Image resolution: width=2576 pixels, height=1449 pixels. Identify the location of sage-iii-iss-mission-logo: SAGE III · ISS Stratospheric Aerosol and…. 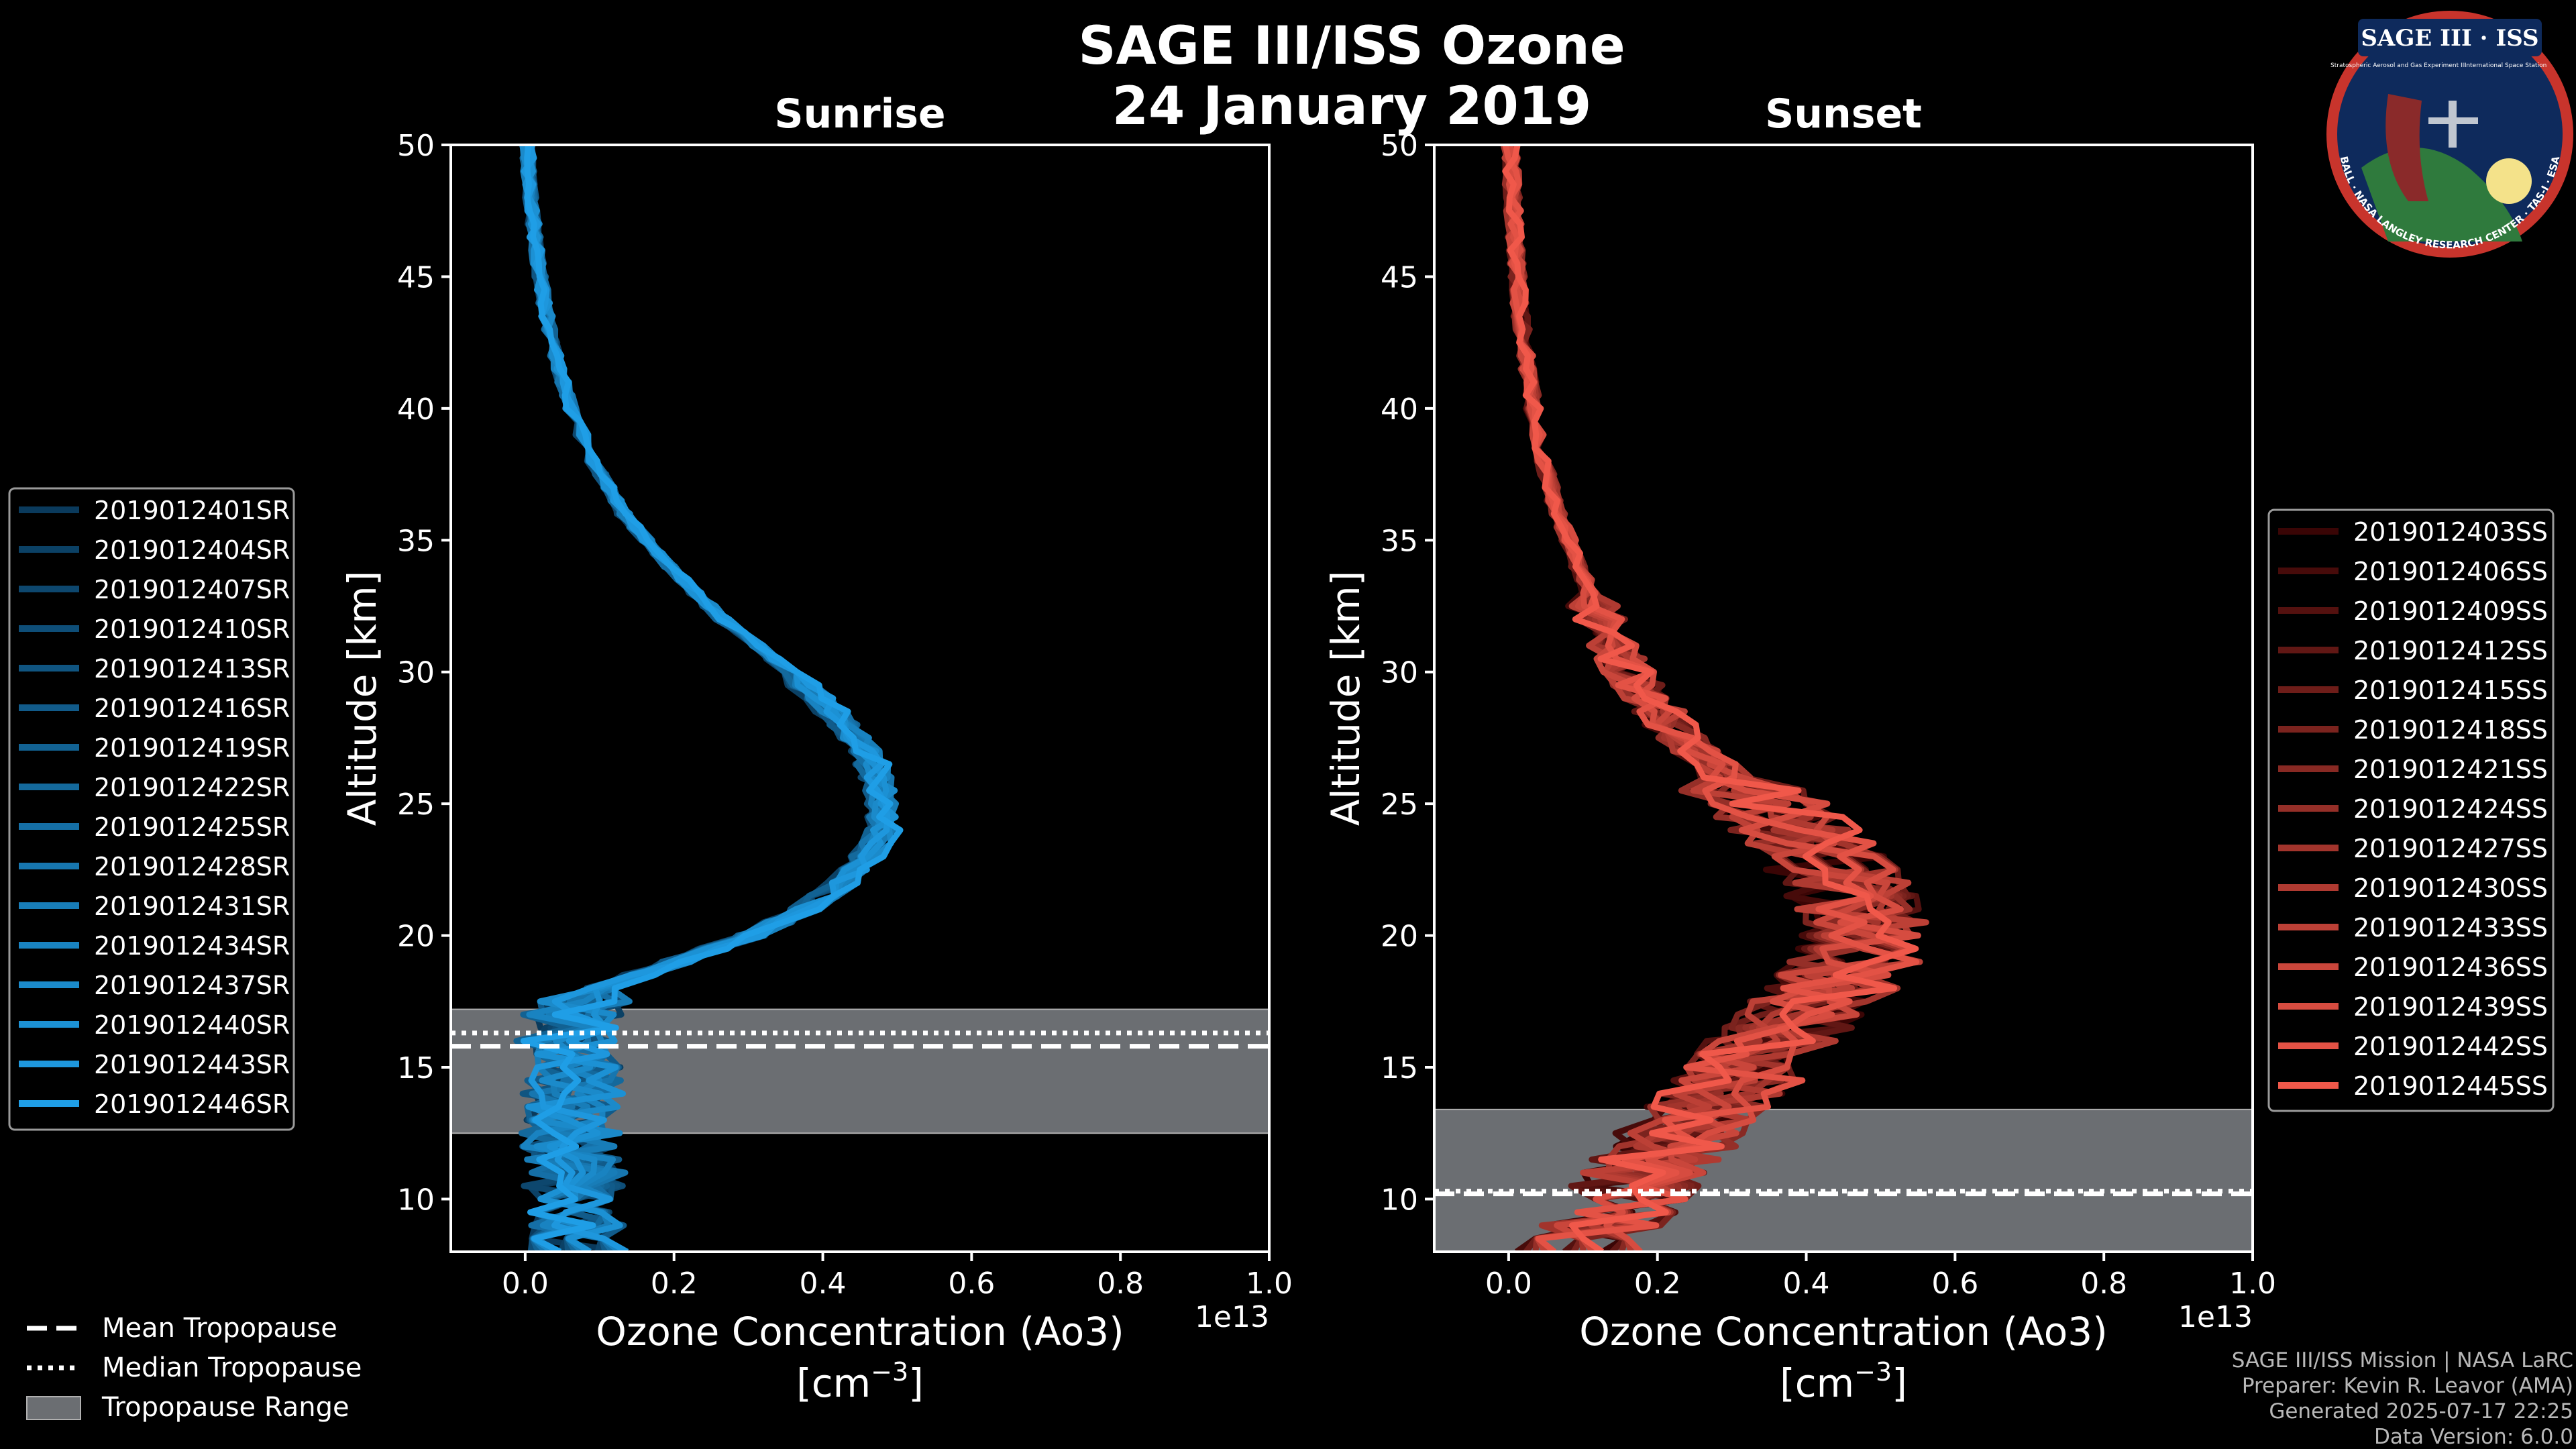
(2449, 134).